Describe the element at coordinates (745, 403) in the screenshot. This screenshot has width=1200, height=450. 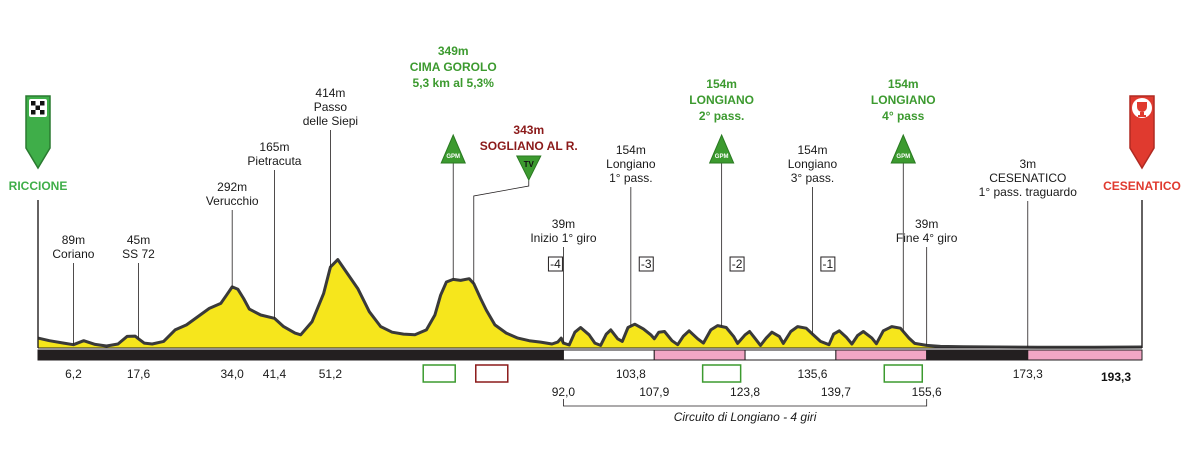
I see `circuit-bracket` at that location.